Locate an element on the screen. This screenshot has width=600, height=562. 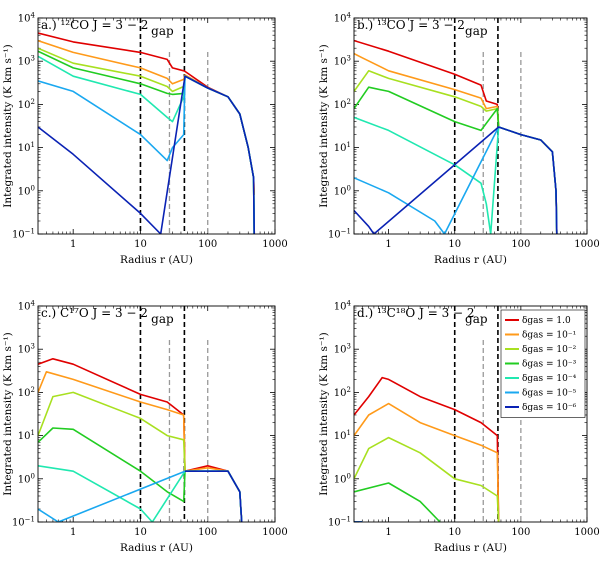
legend-label: δgas = 10⁻¹ is located at coordinates (549, 336).